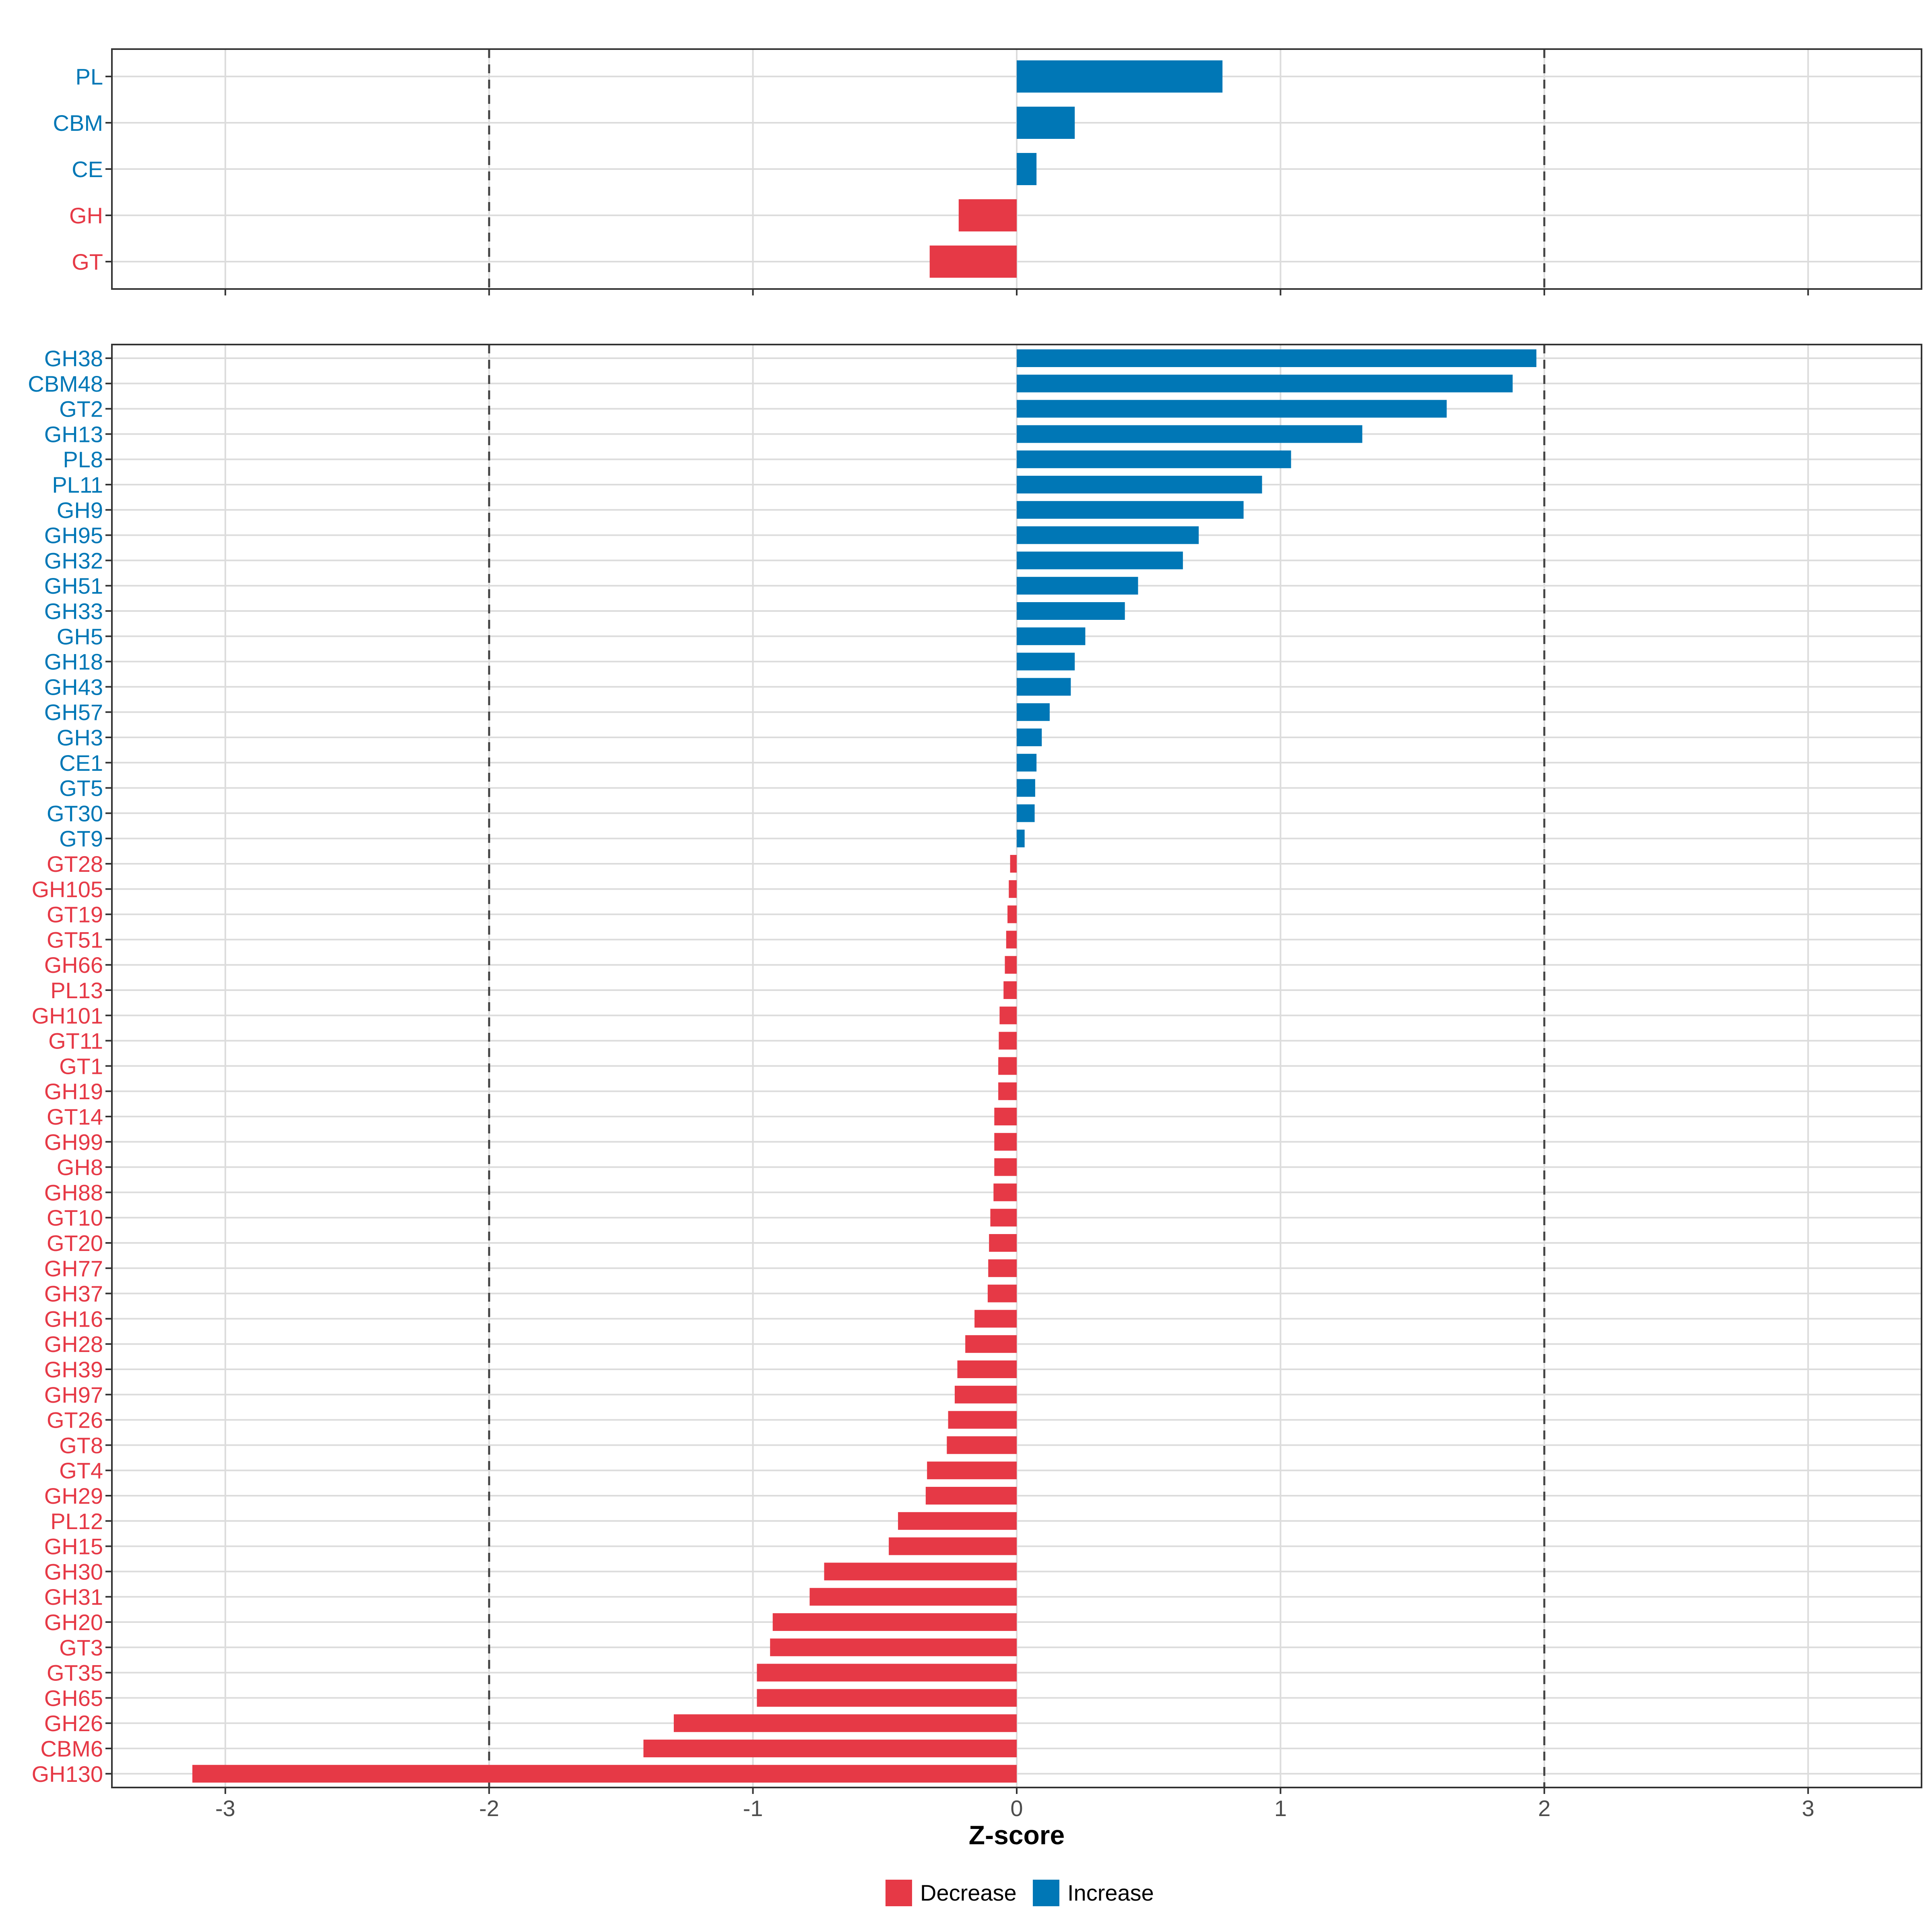 This screenshot has height=1932, width=1932. What do you see at coordinates (753, 1808) in the screenshot?
I see `x-tick-label: -1` at bounding box center [753, 1808].